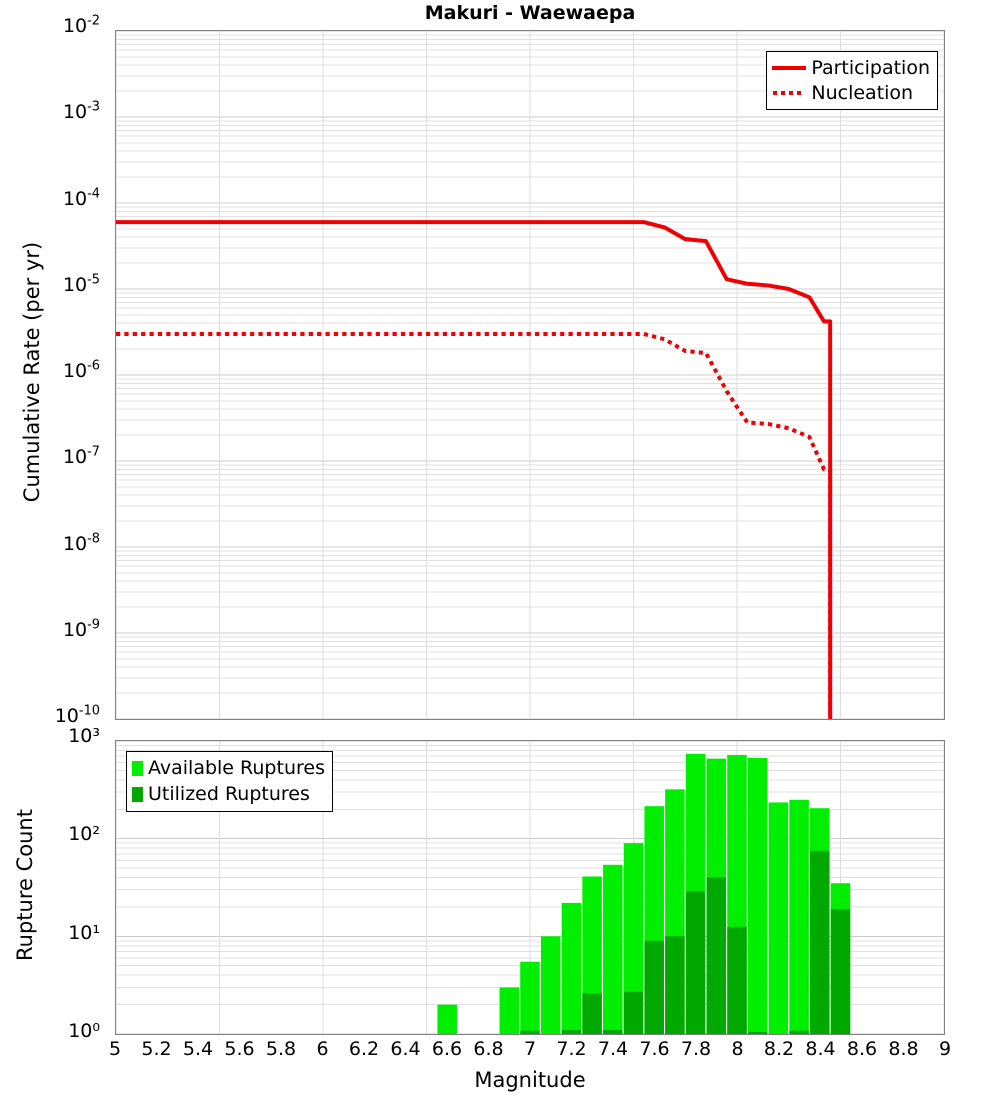 This screenshot has width=1000, height=1100. What do you see at coordinates (903, 1049) in the screenshot?
I see `x-tick-label: 8.8` at bounding box center [903, 1049].